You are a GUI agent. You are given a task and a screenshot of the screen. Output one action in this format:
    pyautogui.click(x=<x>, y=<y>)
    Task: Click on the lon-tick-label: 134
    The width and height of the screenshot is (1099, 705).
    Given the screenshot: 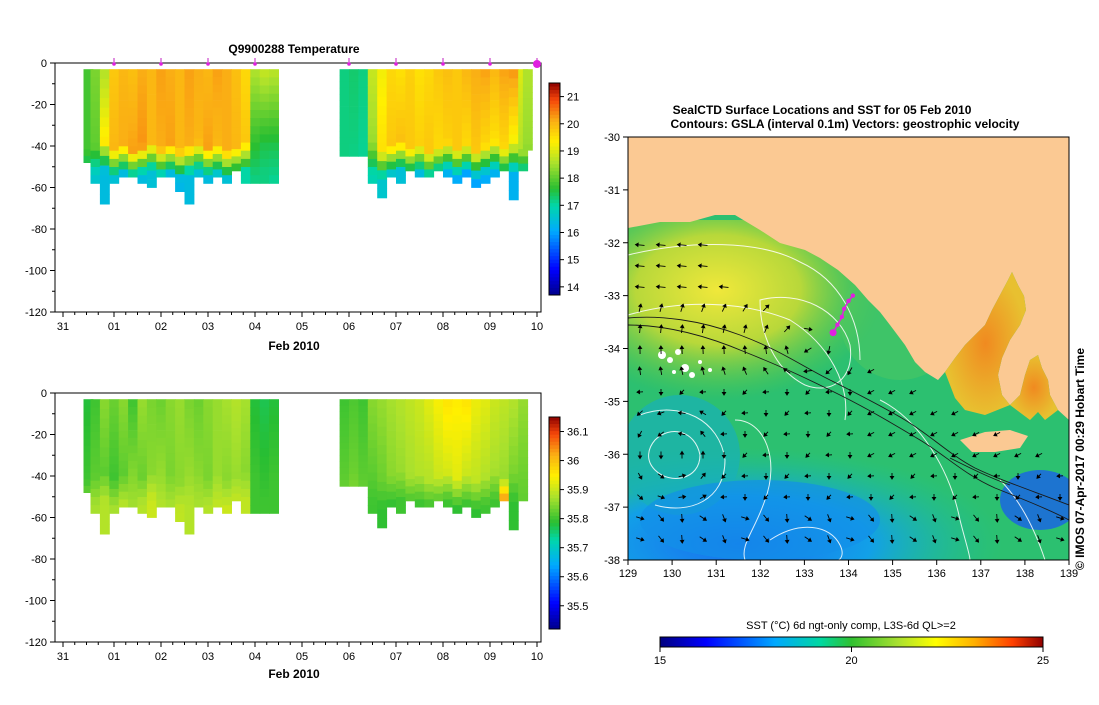 What is the action you would take?
    pyautogui.click(x=848, y=574)
    